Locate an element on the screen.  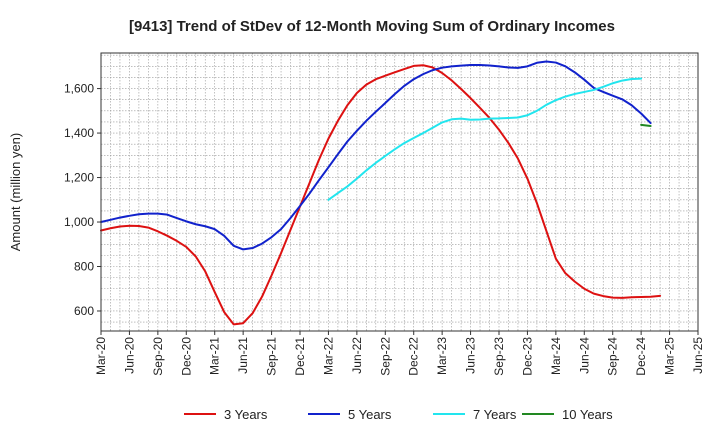
x-tick-label: Sep-21 is located at coordinates (272, 356).